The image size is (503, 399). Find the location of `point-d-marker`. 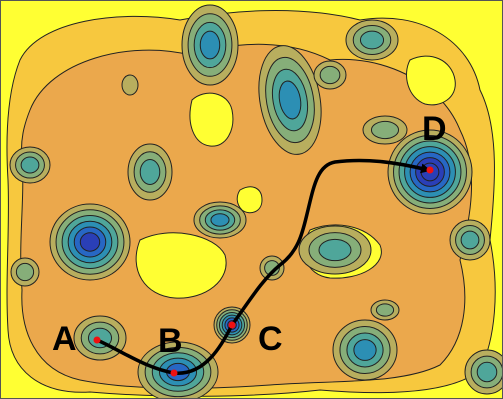

point-d-marker is located at coordinates (430, 170).